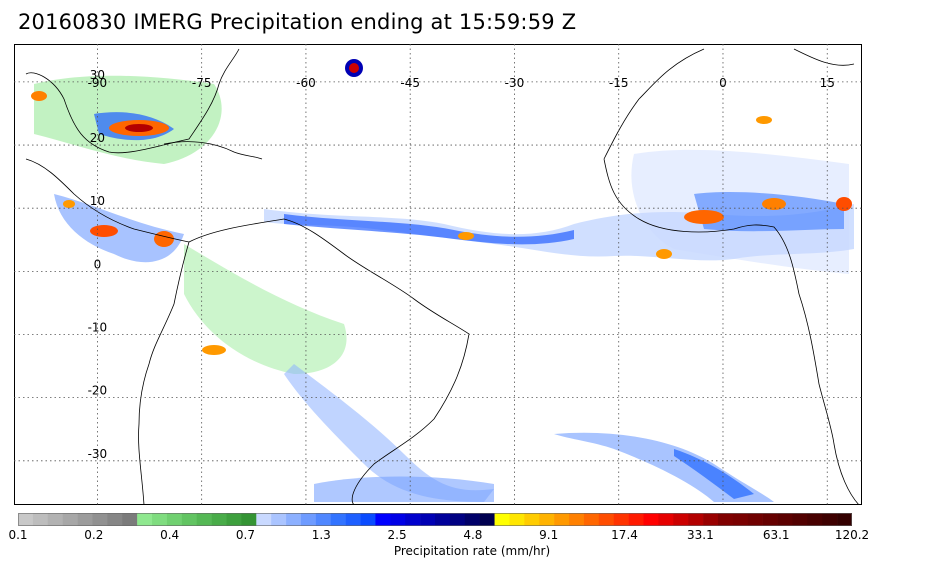 This screenshot has height=571, width=944. Describe the element at coordinates (98, 391) in the screenshot. I see `lat-label: -20` at that location.